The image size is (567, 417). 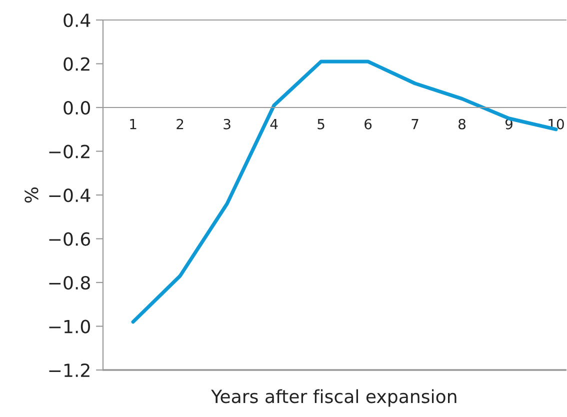 What do you see at coordinates (133, 124) in the screenshot?
I see `x-tick-label: 1` at bounding box center [133, 124].